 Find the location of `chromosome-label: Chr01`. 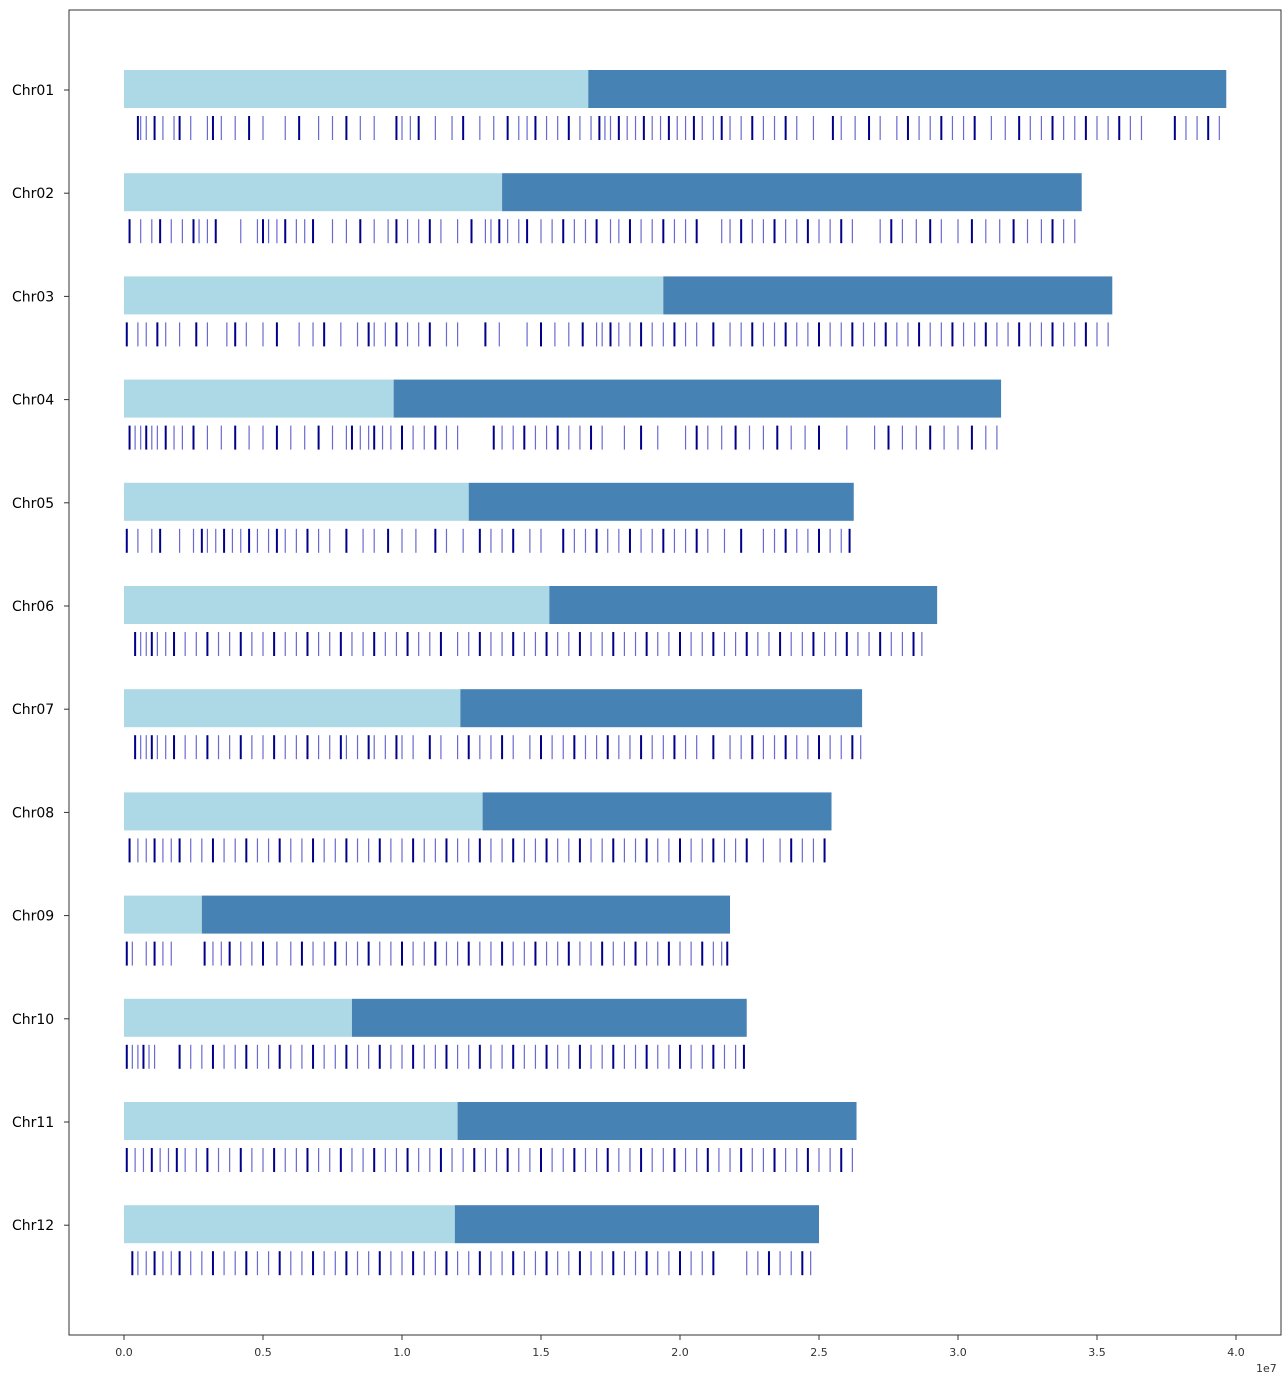

chromosome-label: Chr01 is located at coordinates (33, 91).